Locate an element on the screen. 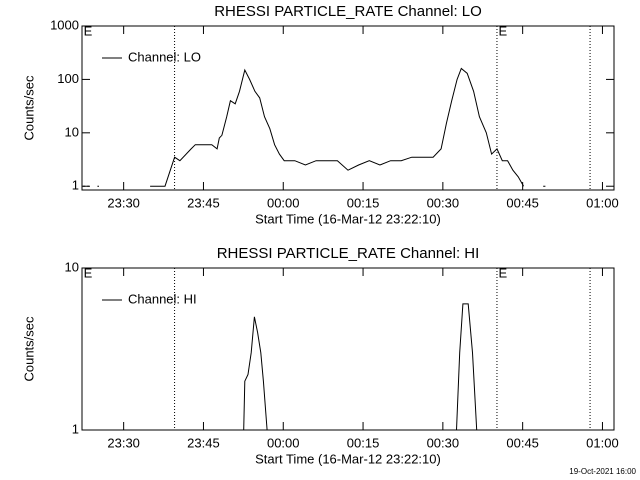 This screenshot has width=640, height=480. y-tick-label: 100 is located at coordinates (68, 78).